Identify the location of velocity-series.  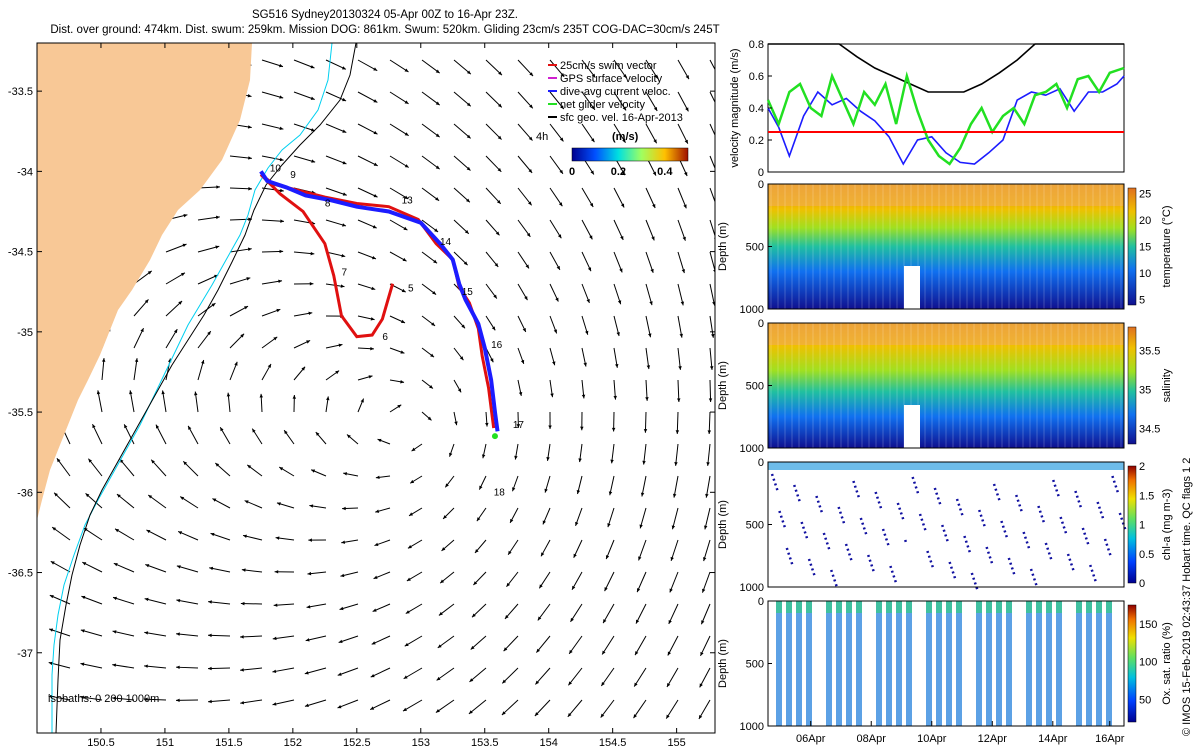
(945, 104).